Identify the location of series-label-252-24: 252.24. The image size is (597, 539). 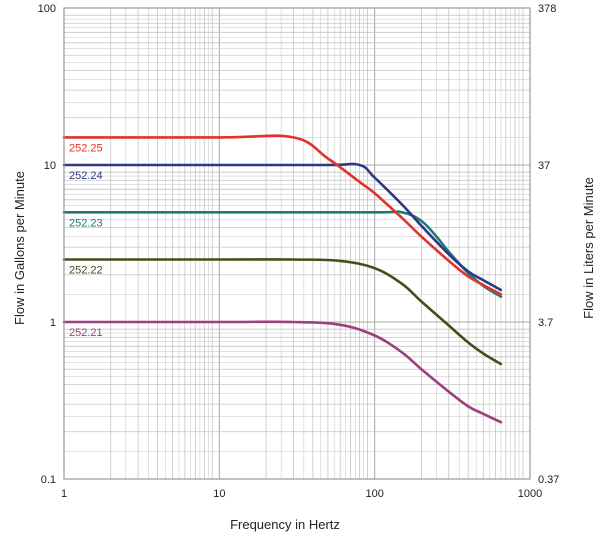
(86, 176).